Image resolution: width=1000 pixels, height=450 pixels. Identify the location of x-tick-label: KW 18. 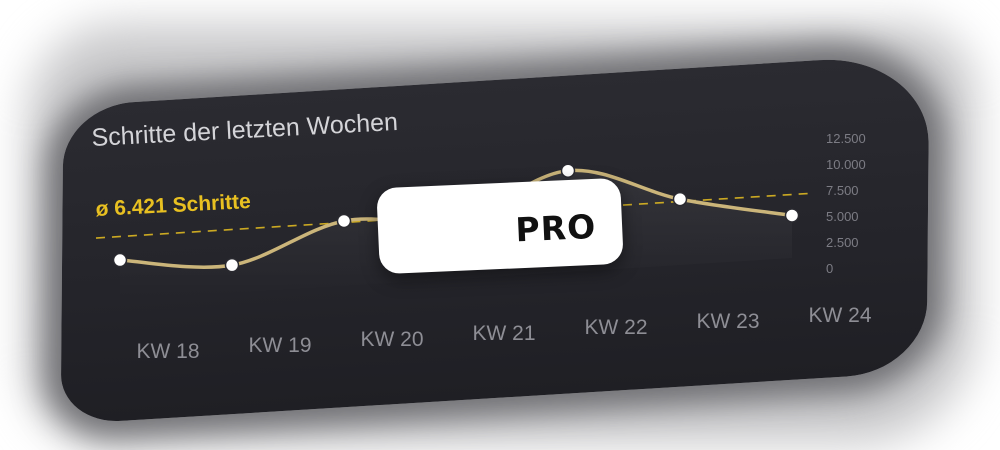
(167, 351).